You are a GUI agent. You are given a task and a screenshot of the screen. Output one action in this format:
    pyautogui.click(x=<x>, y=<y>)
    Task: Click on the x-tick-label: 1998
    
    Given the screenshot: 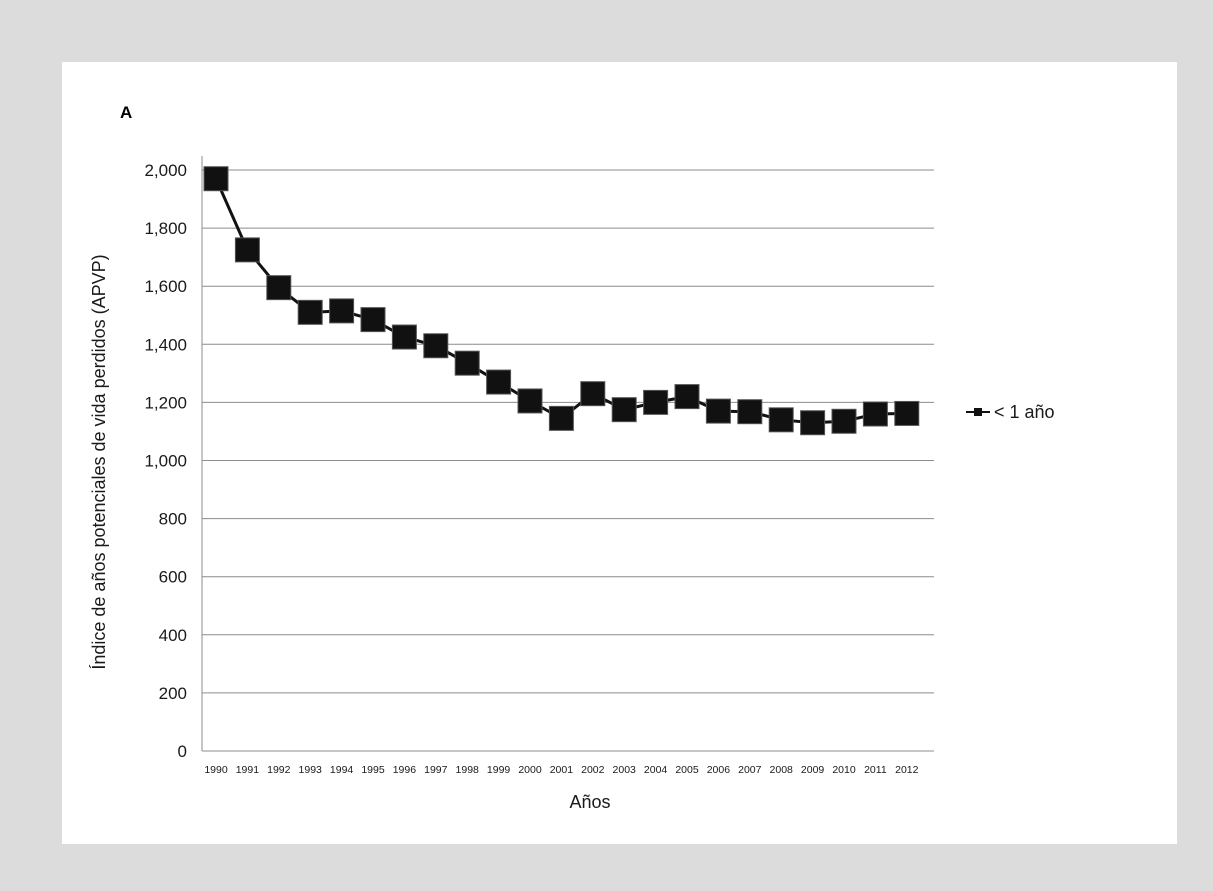 What is the action you would take?
    pyautogui.click(x=468, y=770)
    